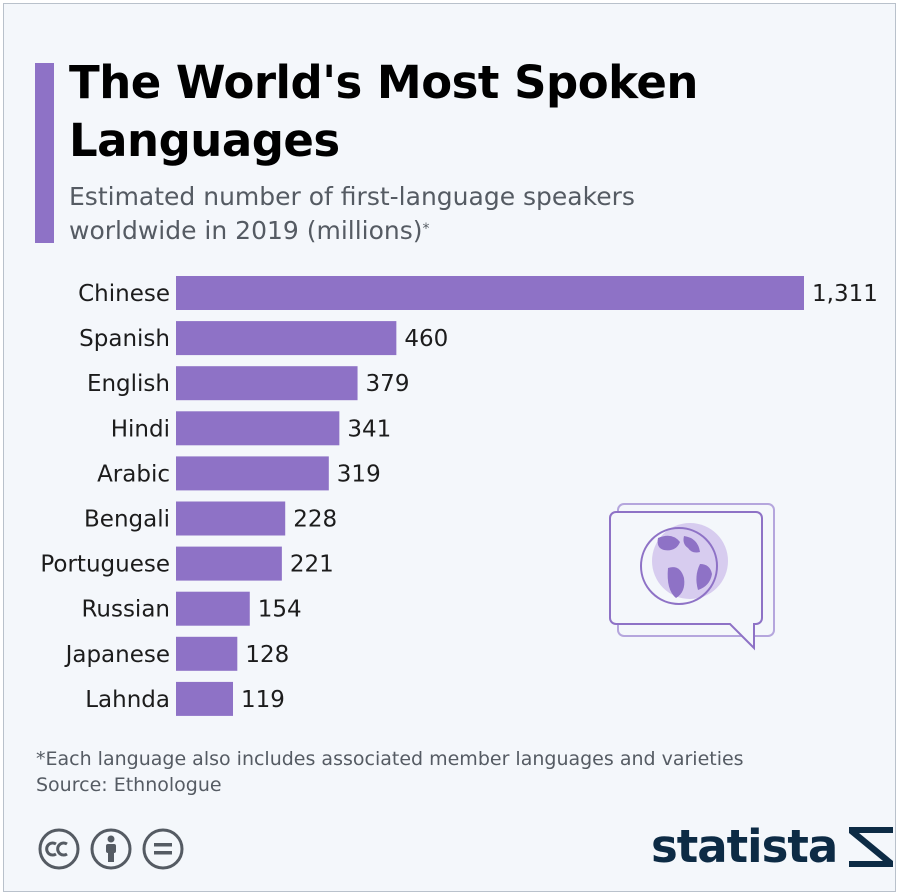 Image resolution: width=900 pixels, height=896 pixels. Describe the element at coordinates (133, 474) in the screenshot. I see `category-label: Arabic` at that location.